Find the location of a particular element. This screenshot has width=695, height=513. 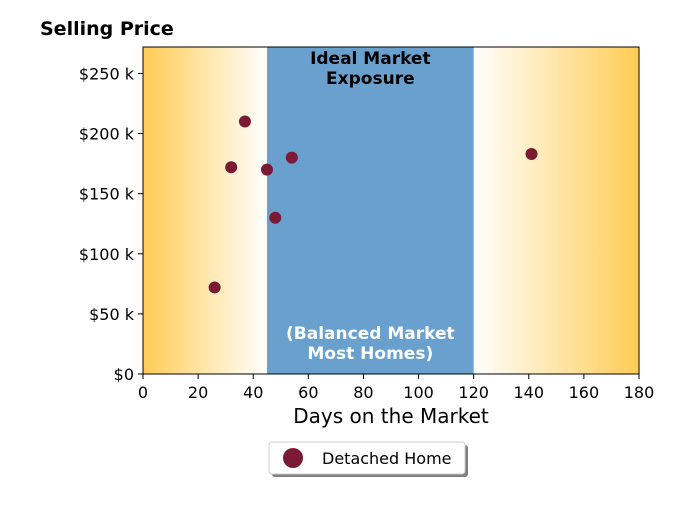

legend-box is located at coordinates (367, 458).